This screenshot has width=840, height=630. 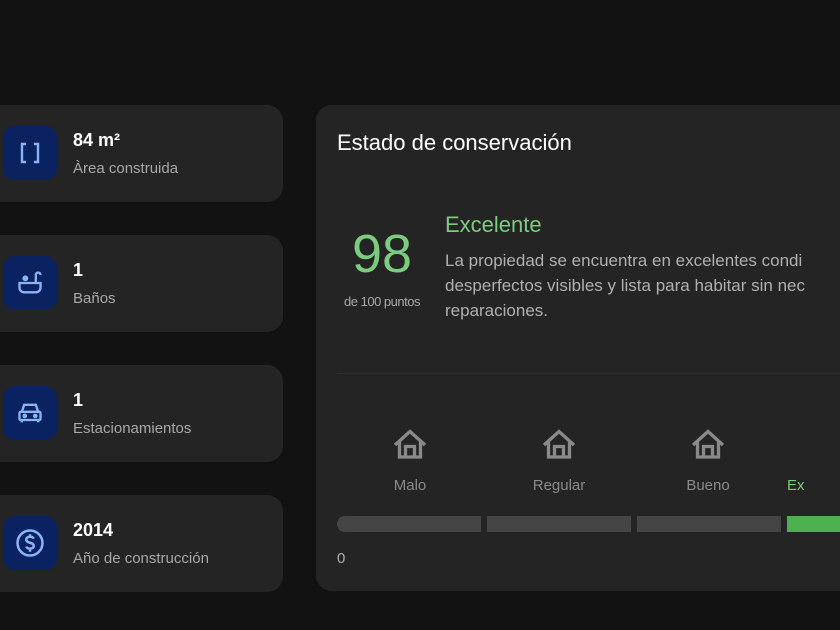 I want to click on feature-card-parking: 1 Estacionamientos, so click(x=141, y=413).